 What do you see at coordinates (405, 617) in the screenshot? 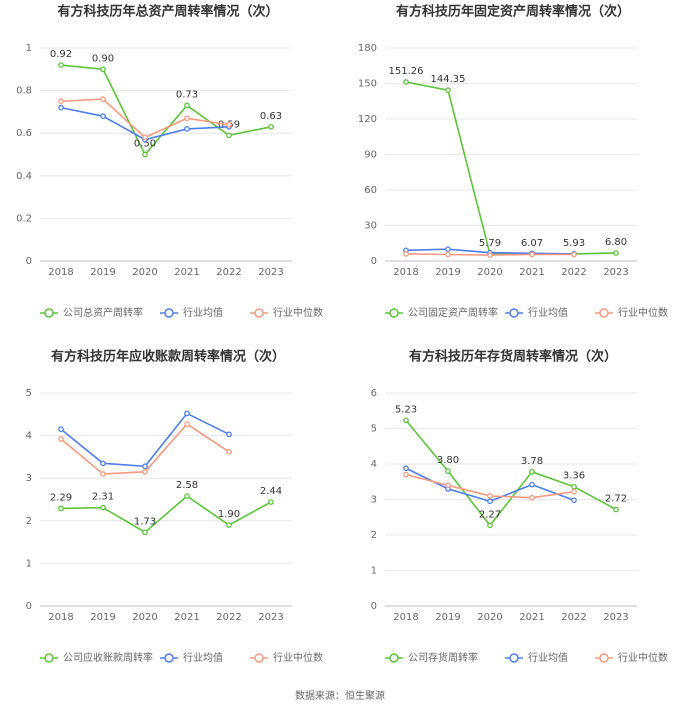
I see `x-tick-label: 2018` at bounding box center [405, 617].